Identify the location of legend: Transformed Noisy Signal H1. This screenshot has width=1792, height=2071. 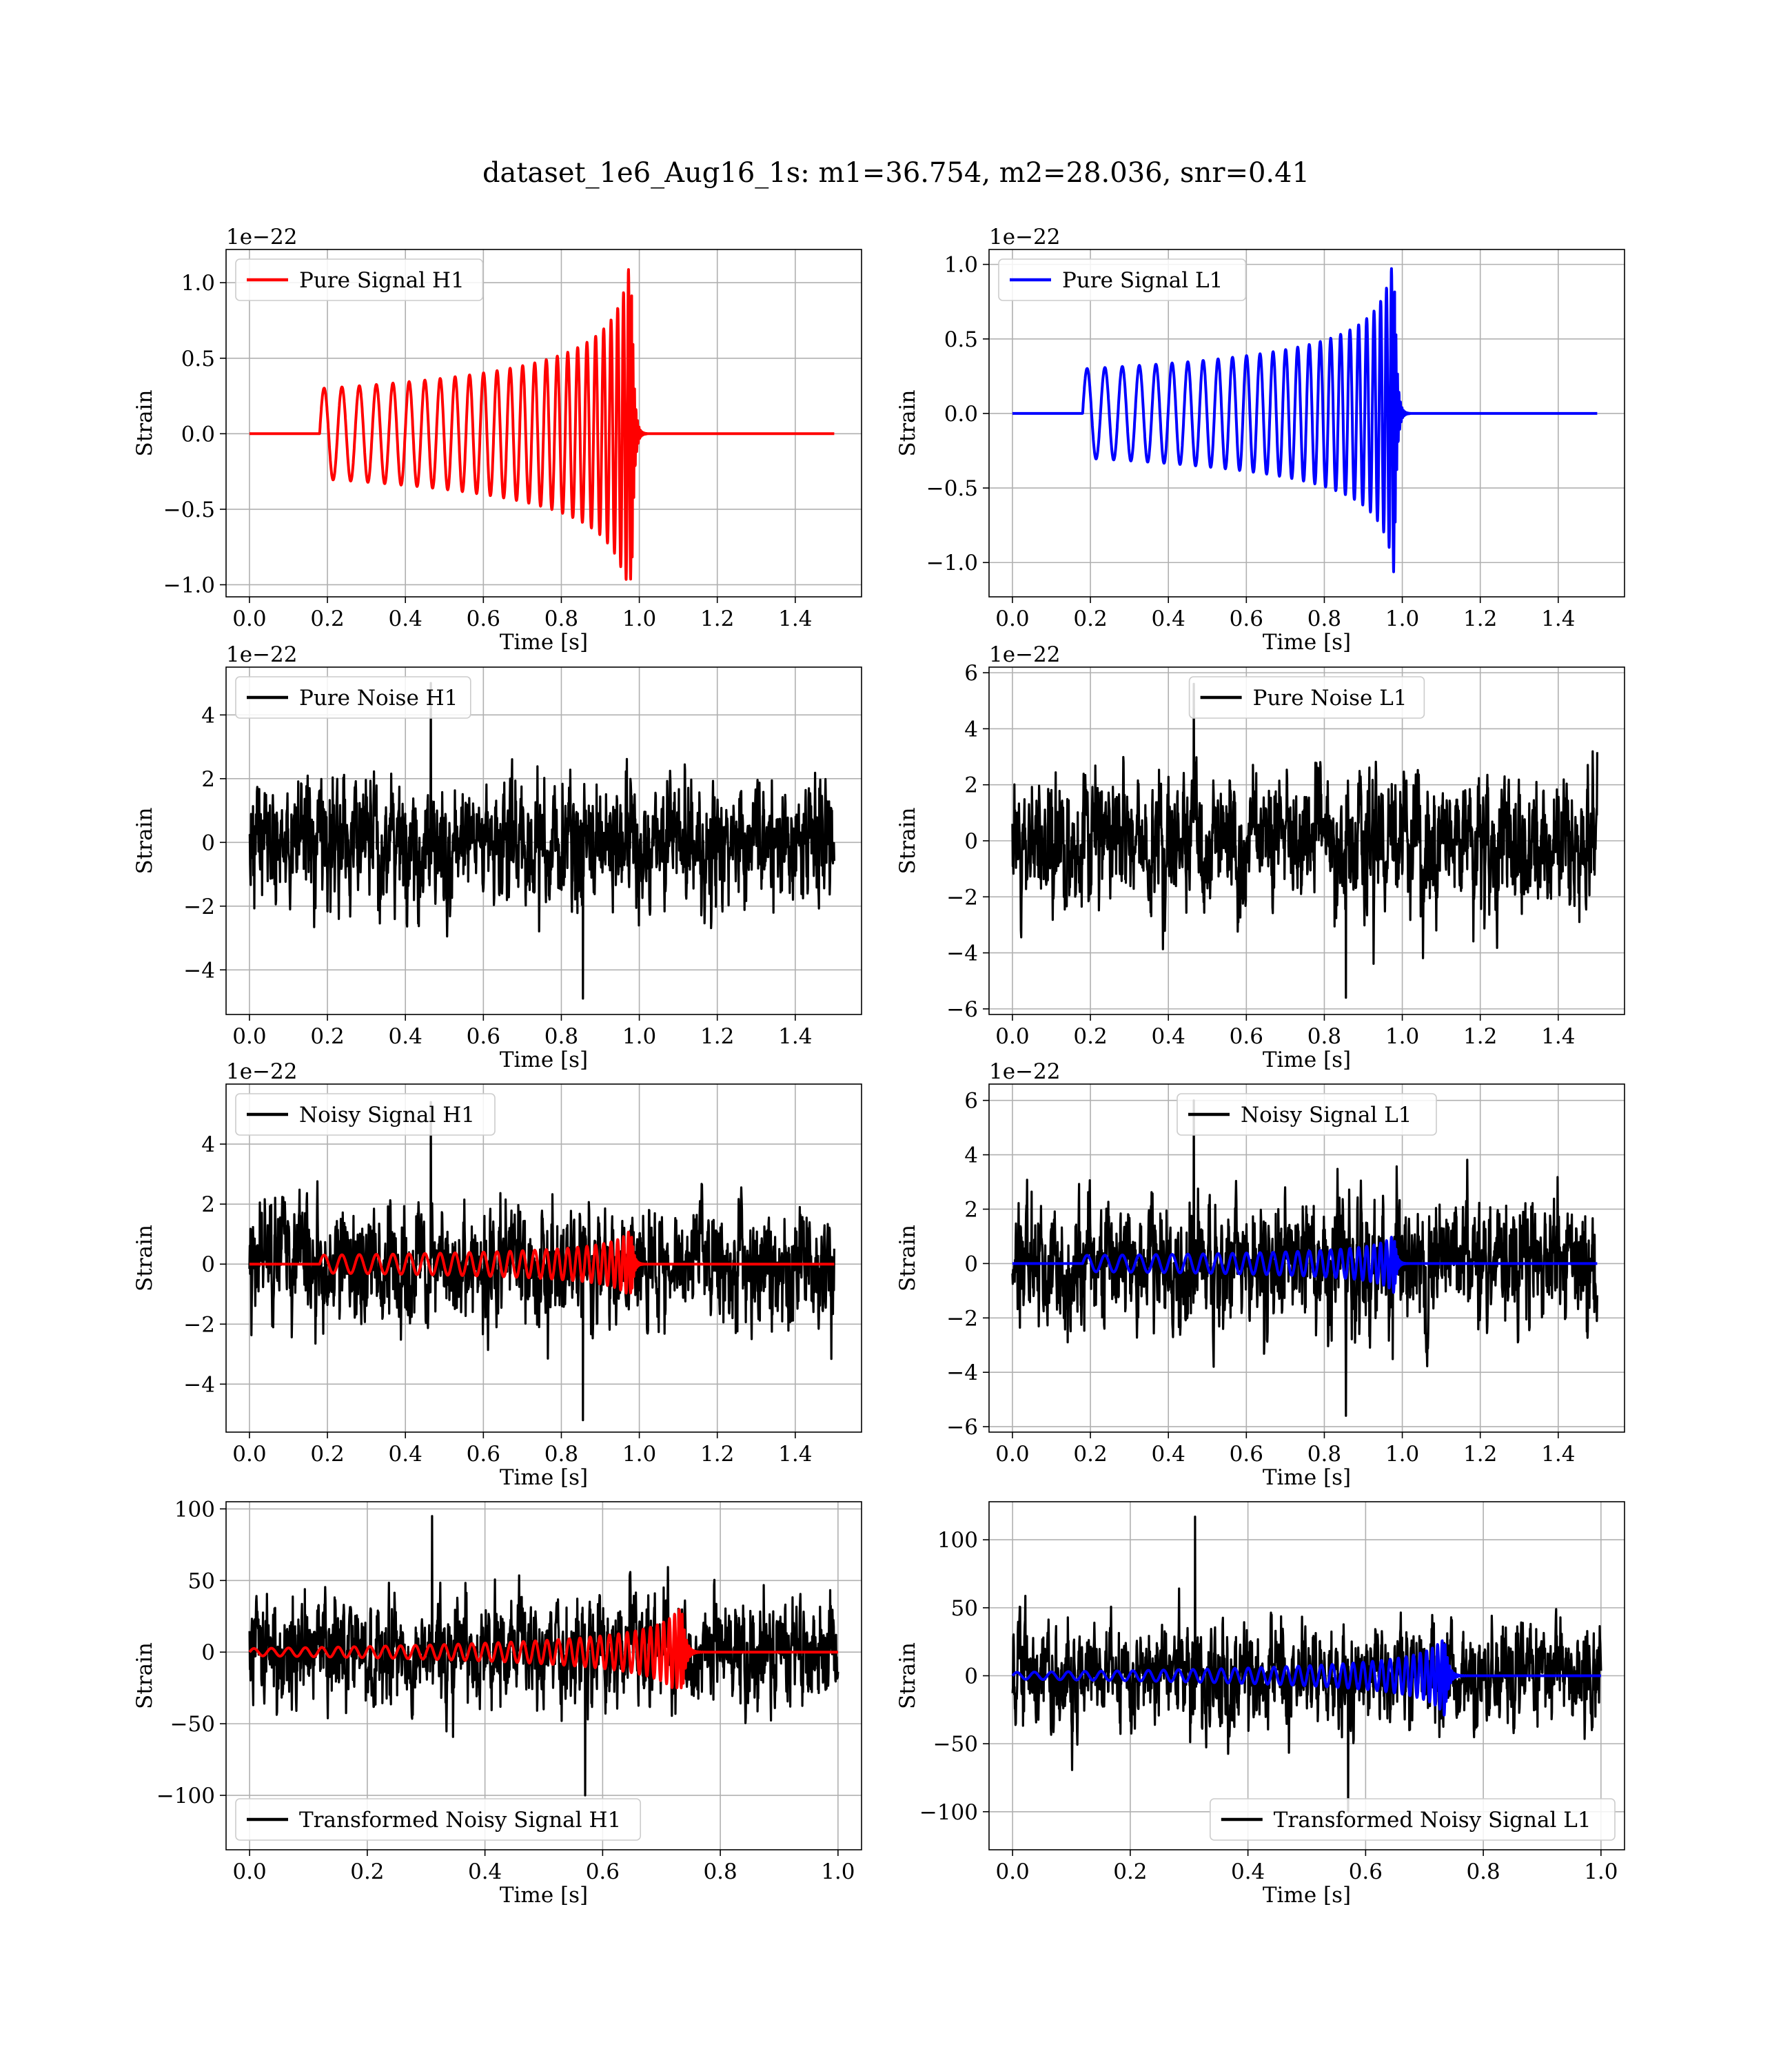
(438, 1819).